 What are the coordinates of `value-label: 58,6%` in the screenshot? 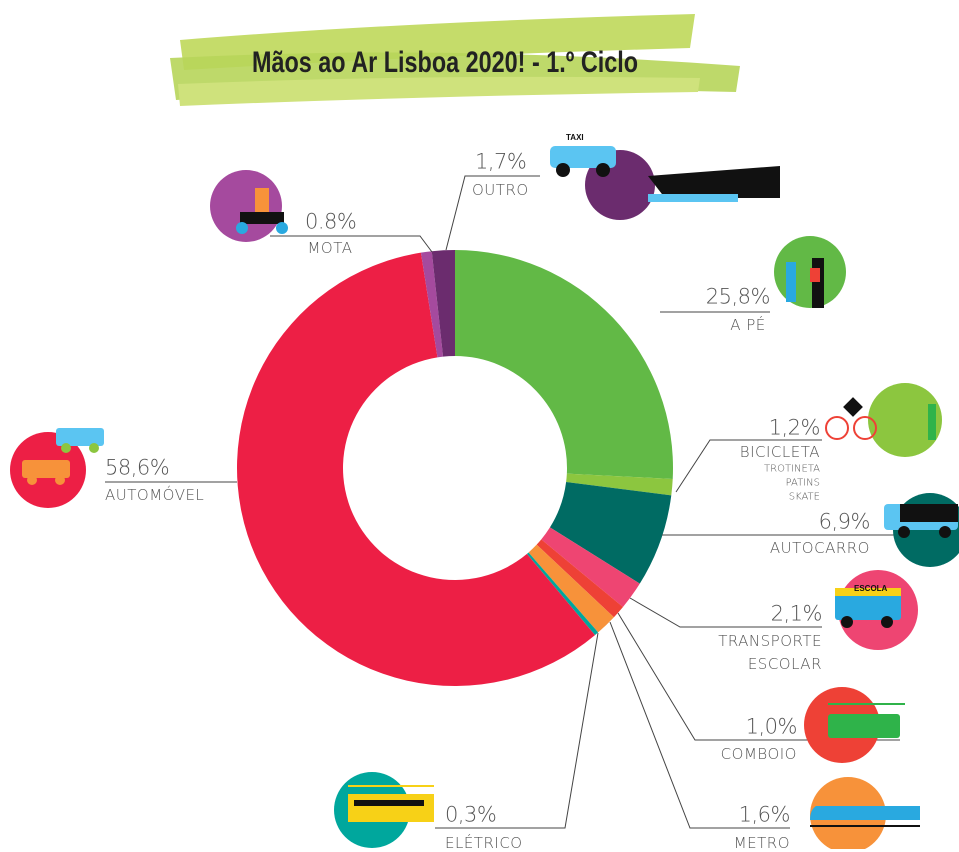 It's located at (137, 467).